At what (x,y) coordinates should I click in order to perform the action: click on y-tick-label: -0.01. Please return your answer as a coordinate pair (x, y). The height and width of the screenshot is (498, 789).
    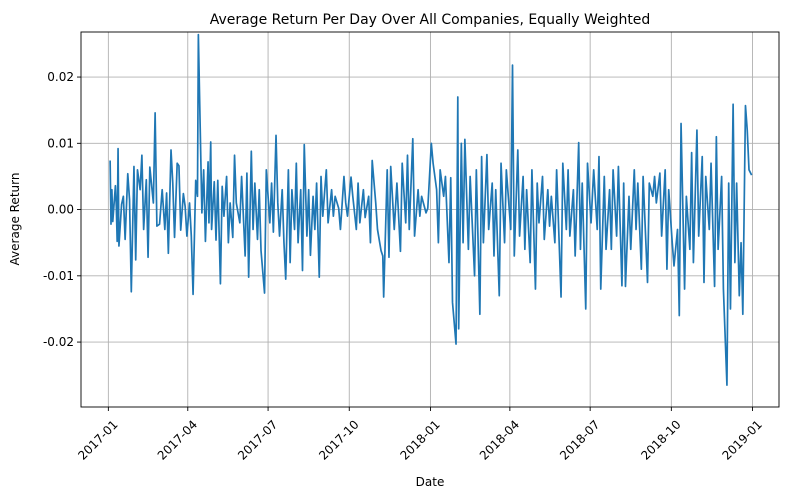
    Looking at the image, I should click on (58, 276).